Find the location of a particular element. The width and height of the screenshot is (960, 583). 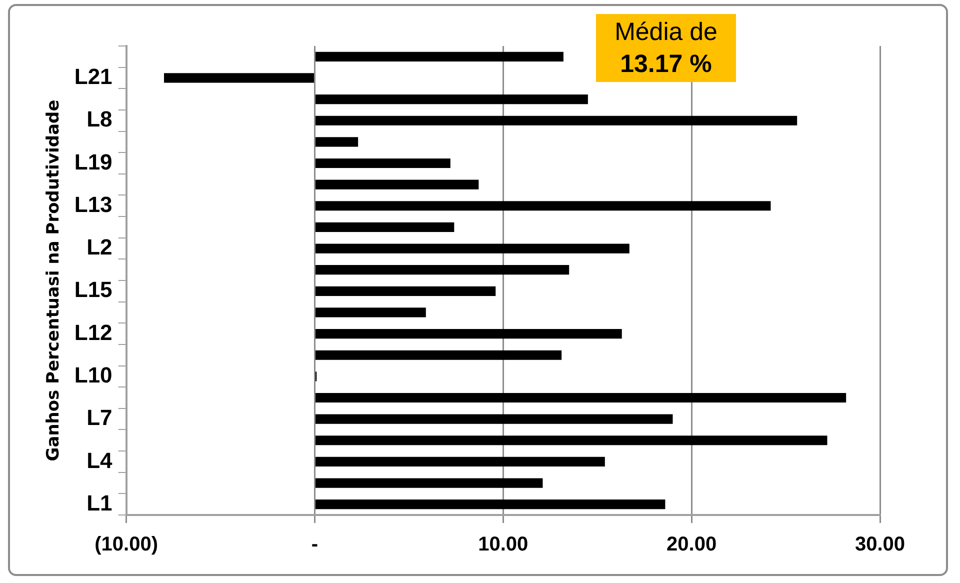

x-tick-label: 30.00 is located at coordinates (880, 545).